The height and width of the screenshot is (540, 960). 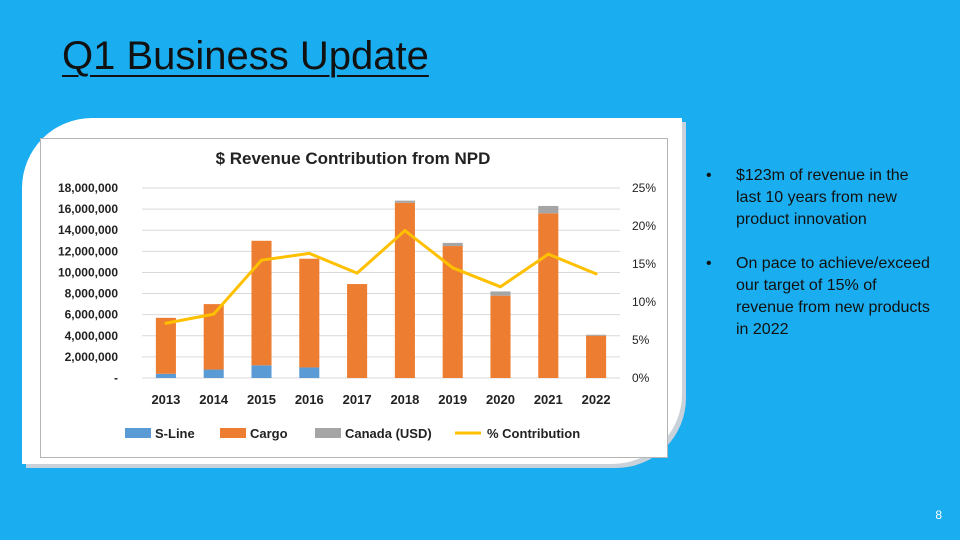 What do you see at coordinates (261, 371) in the screenshot?
I see `bar-s-line-2015` at bounding box center [261, 371].